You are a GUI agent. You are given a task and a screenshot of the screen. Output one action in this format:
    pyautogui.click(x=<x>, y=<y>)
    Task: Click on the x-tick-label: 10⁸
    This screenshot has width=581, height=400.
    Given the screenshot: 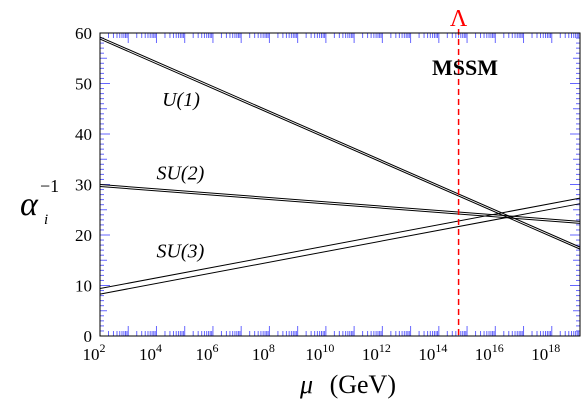 What is the action you would take?
    pyautogui.click(x=263, y=352)
    